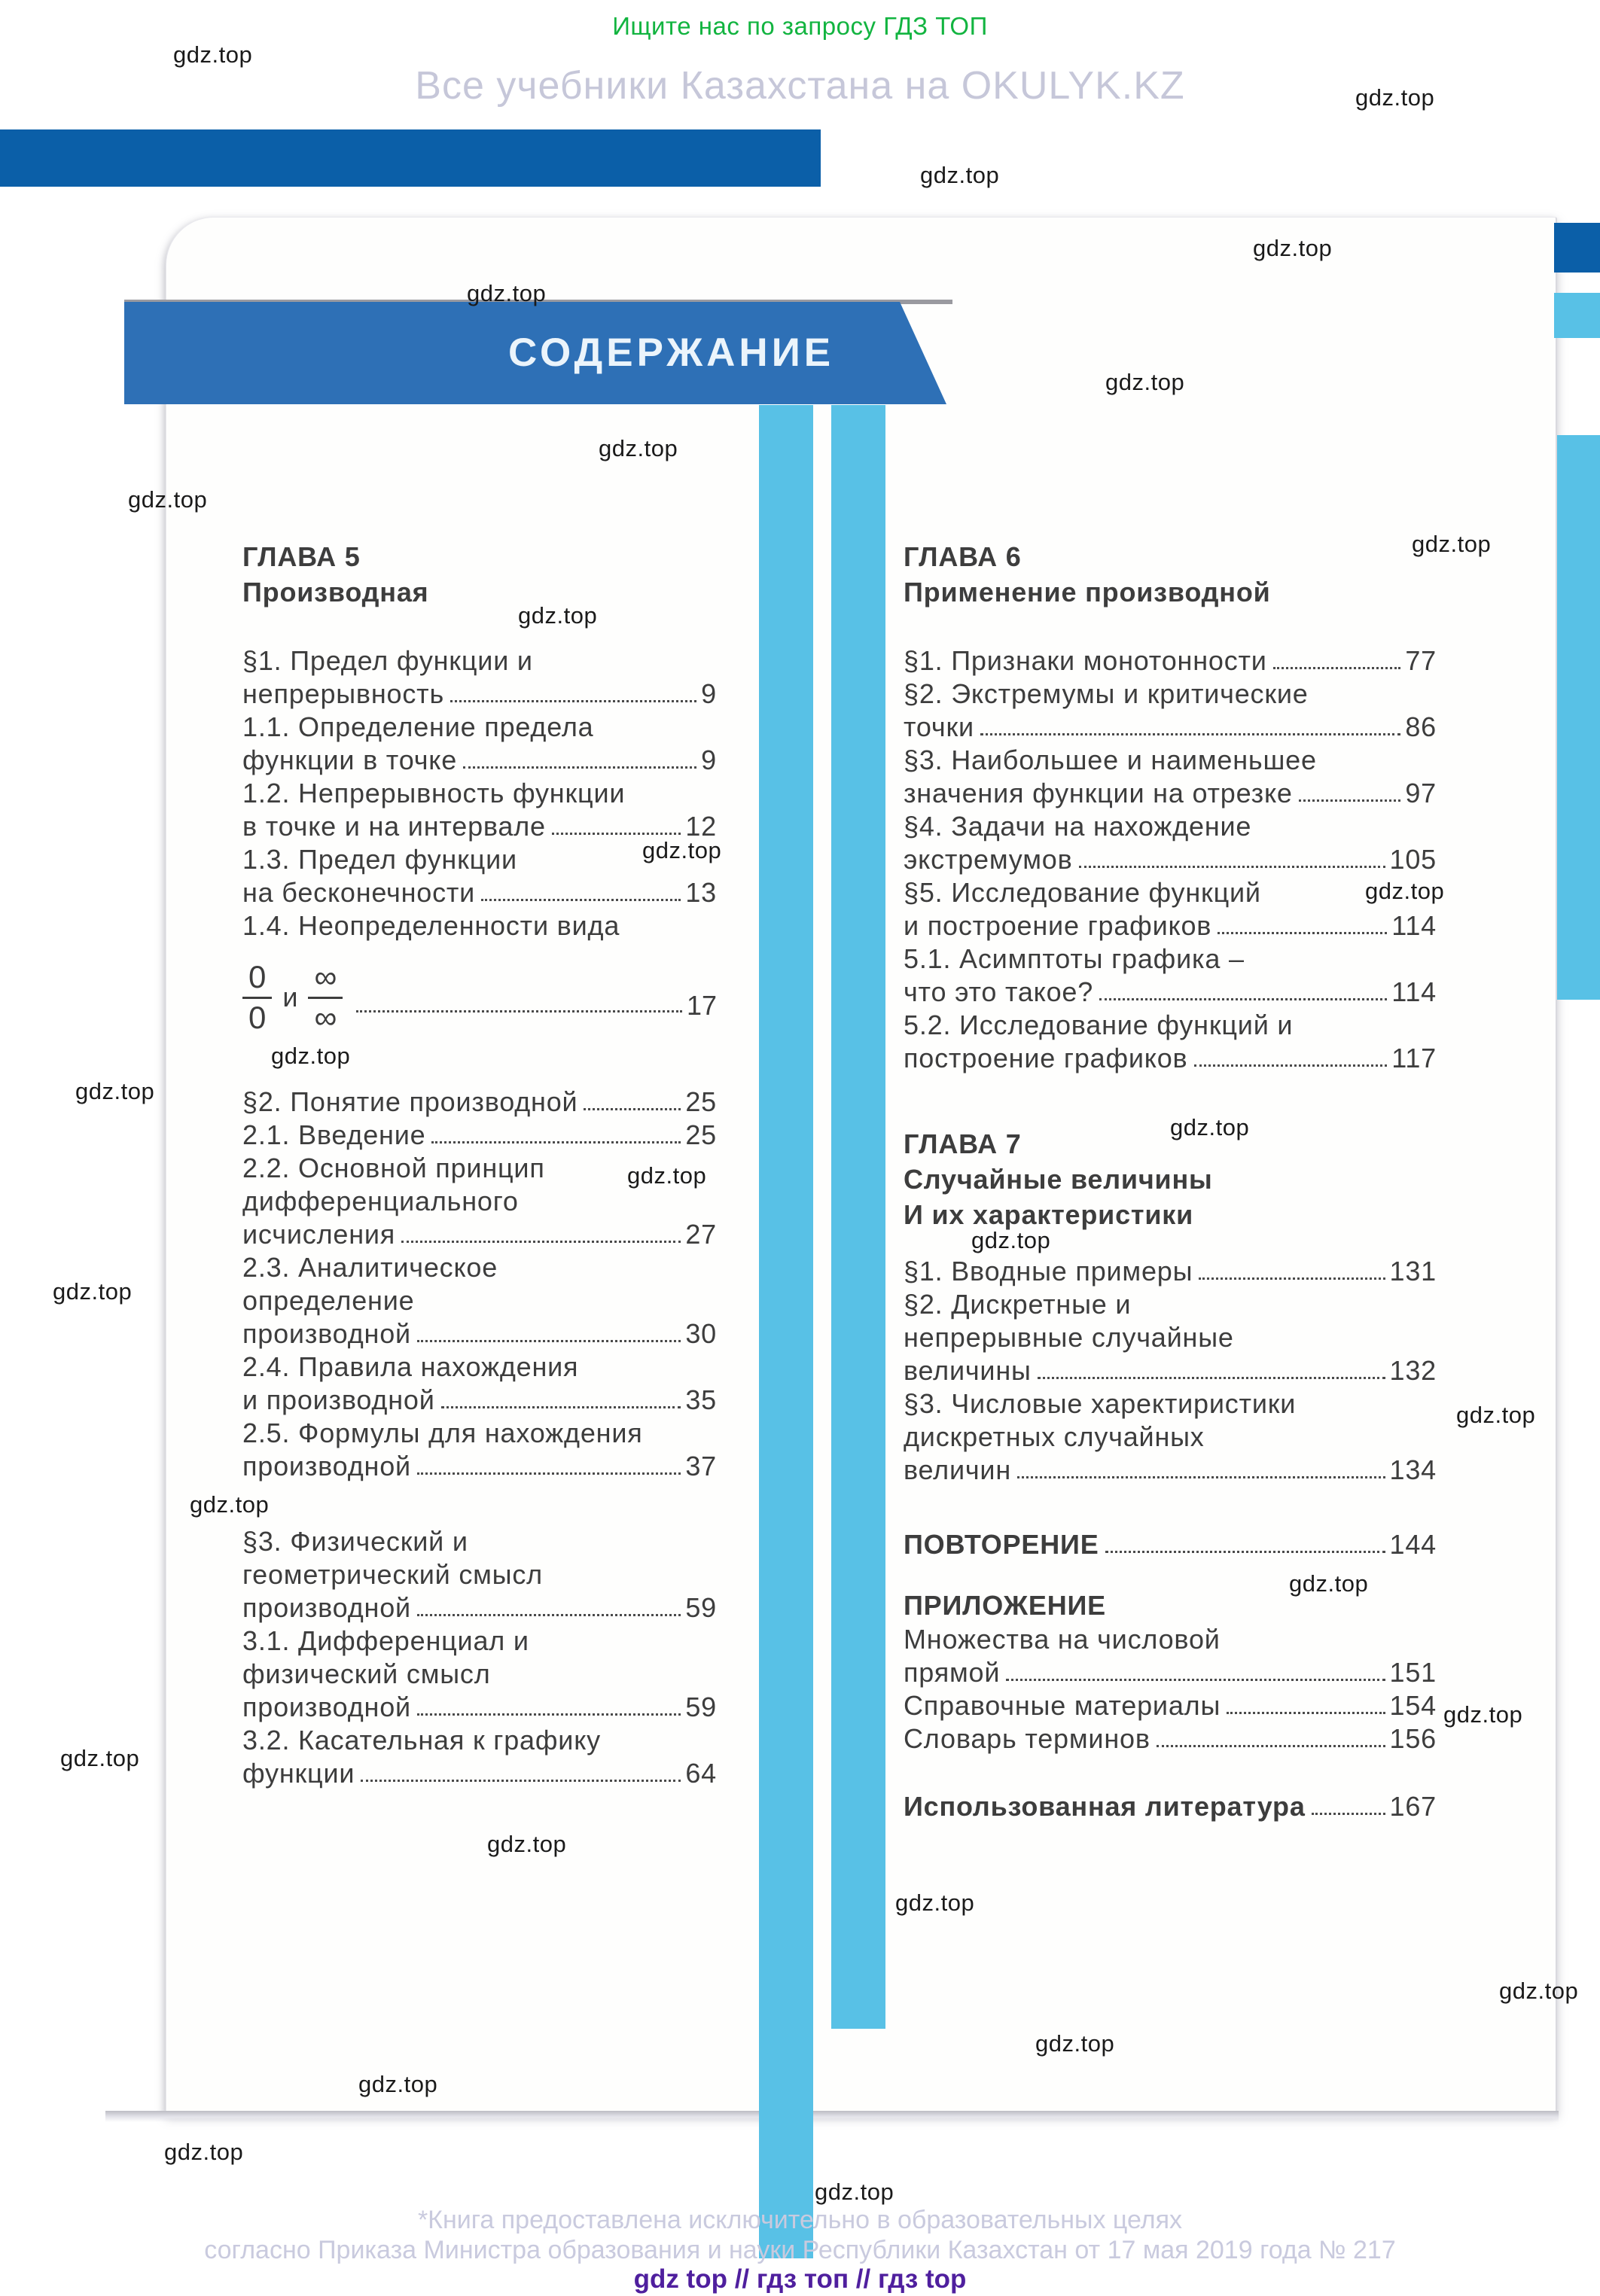  I want to click on toc-line: 2.3. Аналитическое, so click(479, 1267).